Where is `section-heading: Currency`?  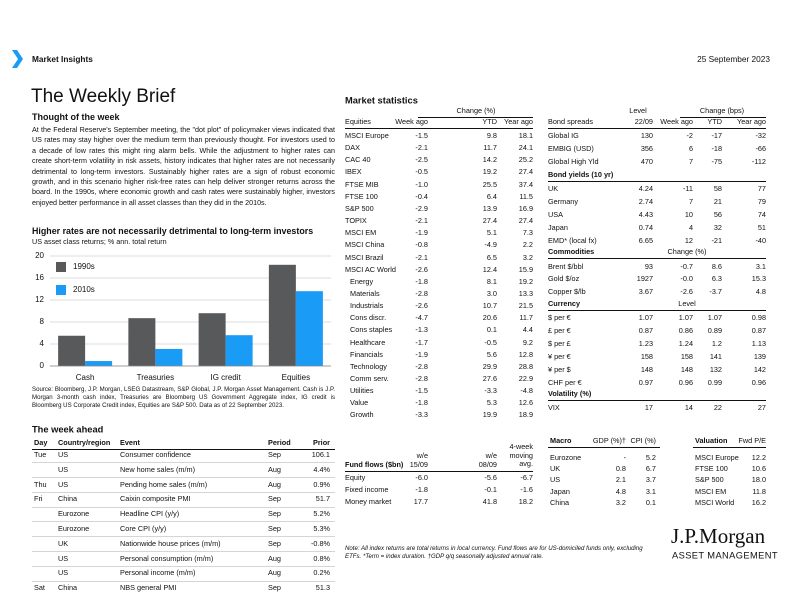 section-heading: Currency is located at coordinates (564, 303).